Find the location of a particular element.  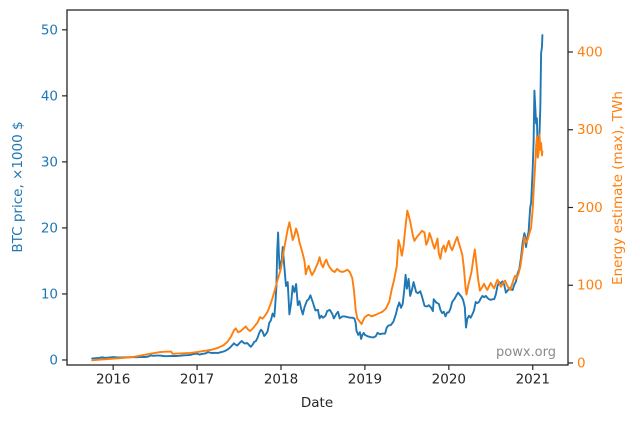

left-tick-label: 0 is located at coordinates (53, 360).